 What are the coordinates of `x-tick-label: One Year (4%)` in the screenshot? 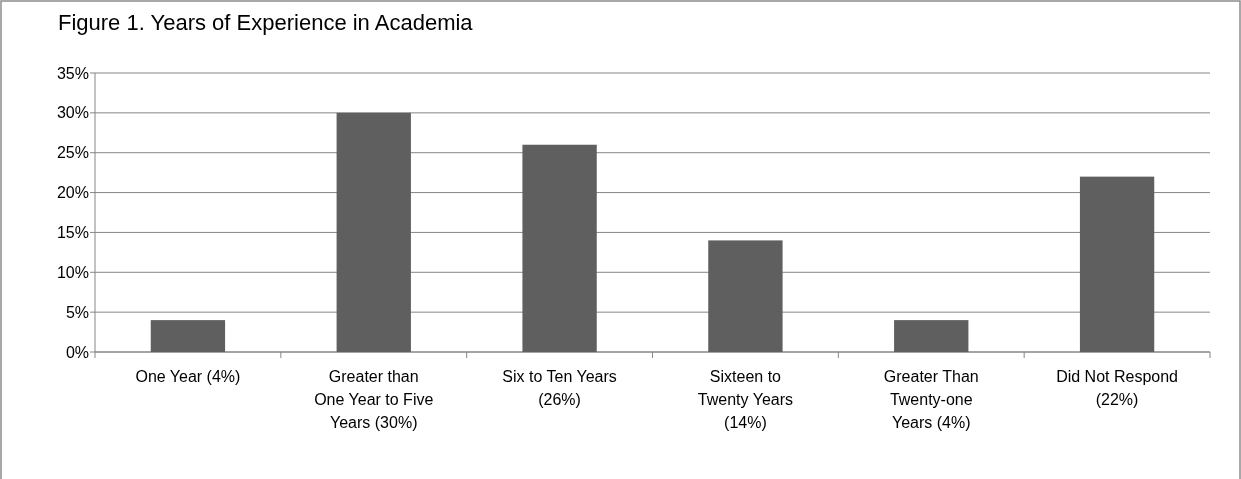 It's located at (188, 376).